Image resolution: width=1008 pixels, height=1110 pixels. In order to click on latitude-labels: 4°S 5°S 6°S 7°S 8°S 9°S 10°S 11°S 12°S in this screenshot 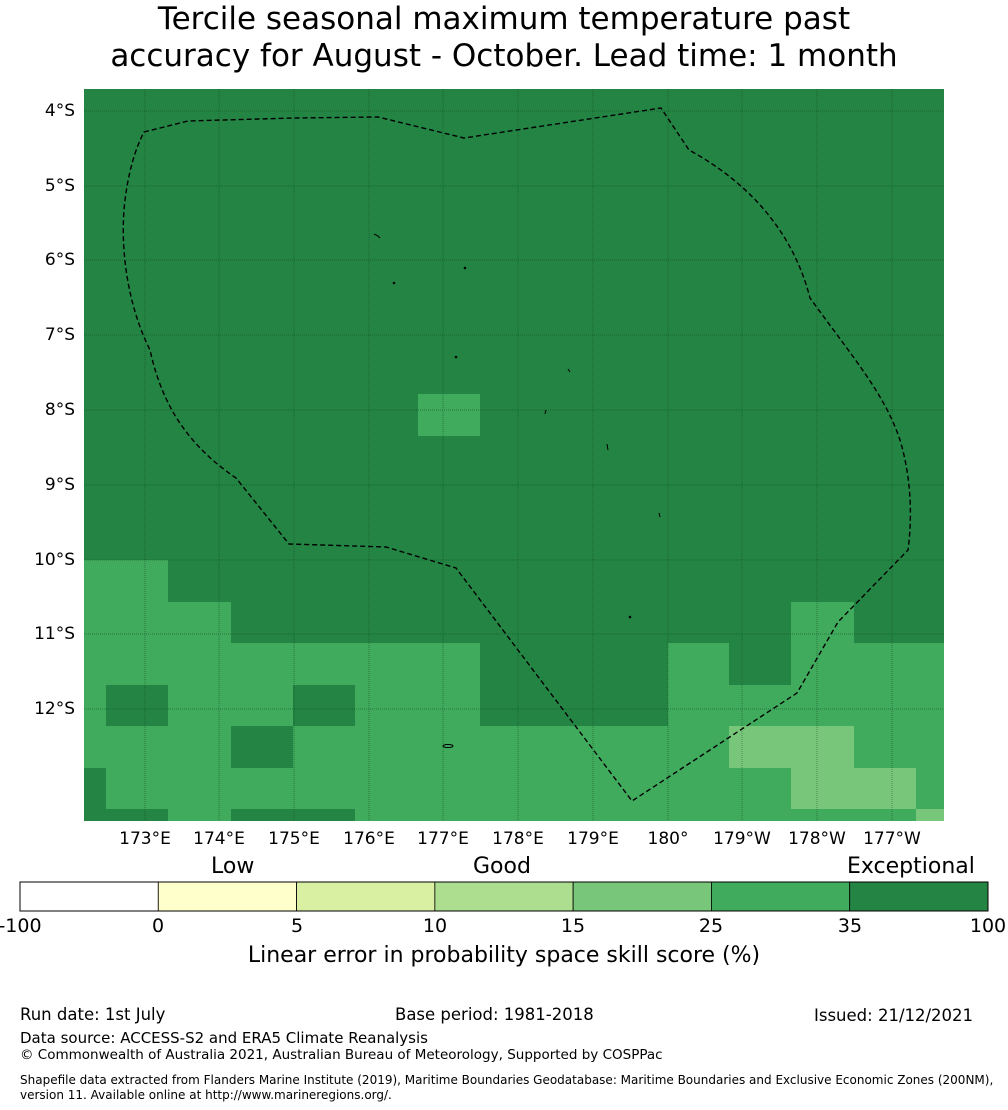, I will do `click(54, 410)`.